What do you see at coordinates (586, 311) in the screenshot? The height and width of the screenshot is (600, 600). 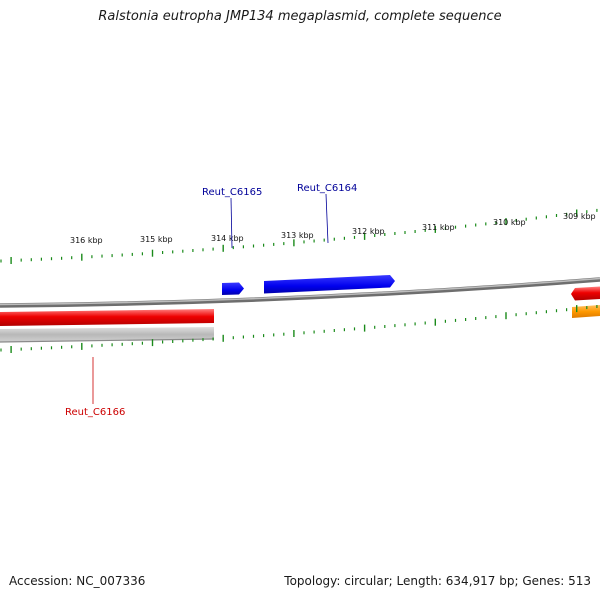 I see `feature-right-orange` at bounding box center [586, 311].